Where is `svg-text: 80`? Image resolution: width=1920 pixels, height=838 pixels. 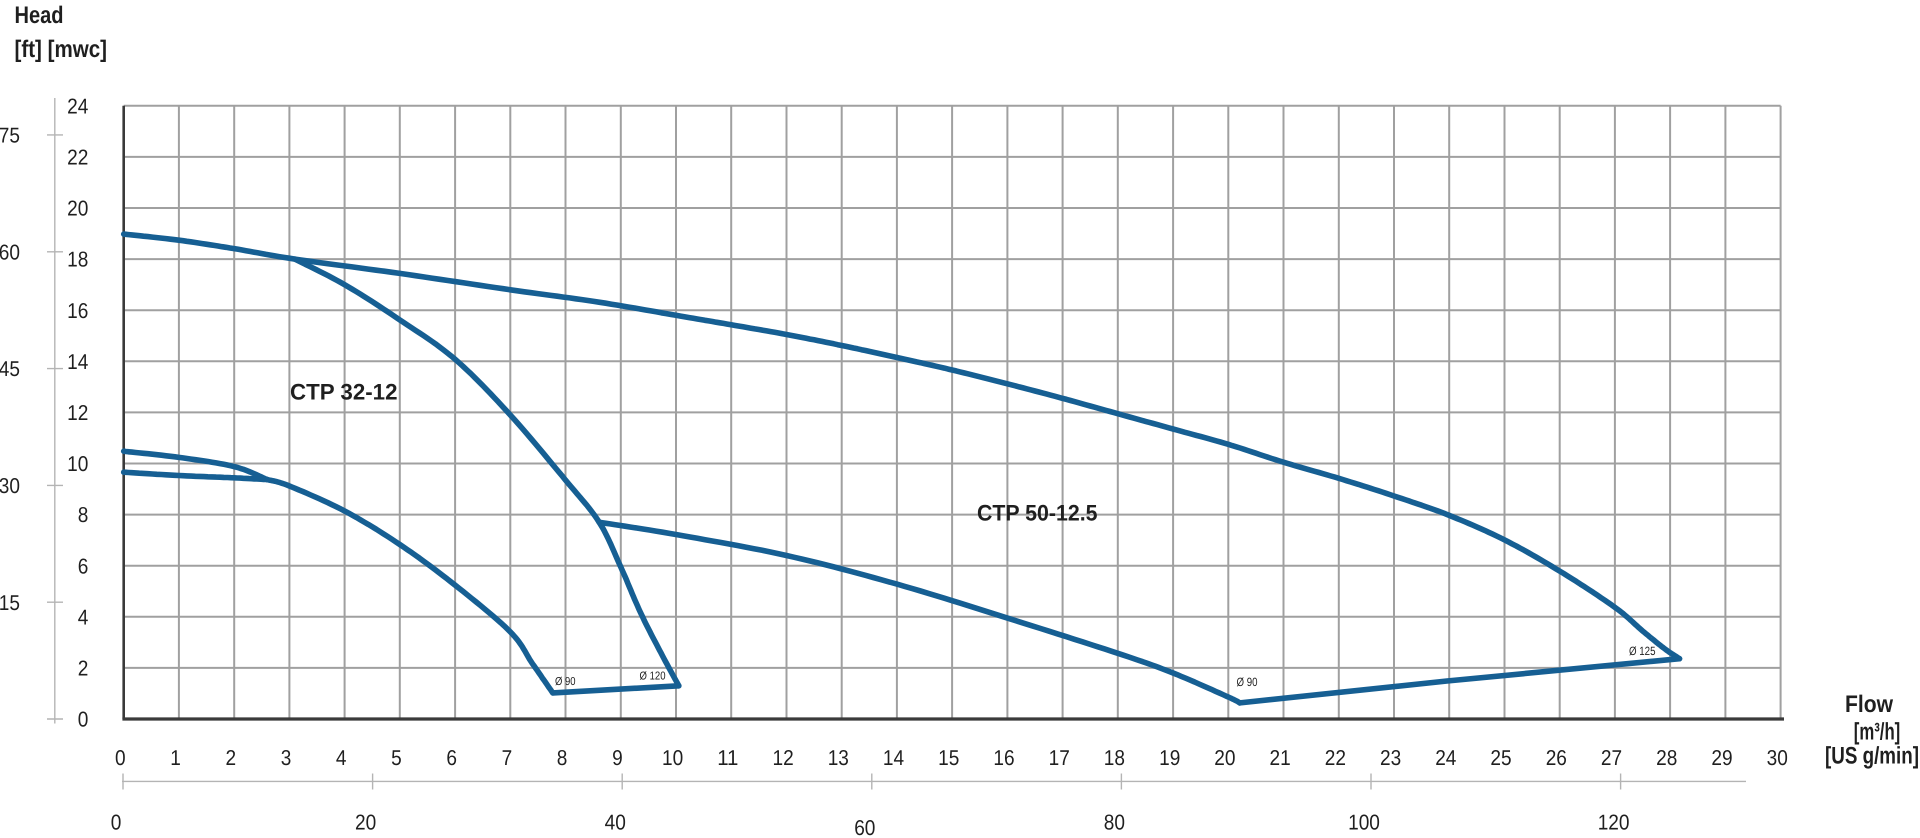 svg-text: 80 is located at coordinates (1114, 823).